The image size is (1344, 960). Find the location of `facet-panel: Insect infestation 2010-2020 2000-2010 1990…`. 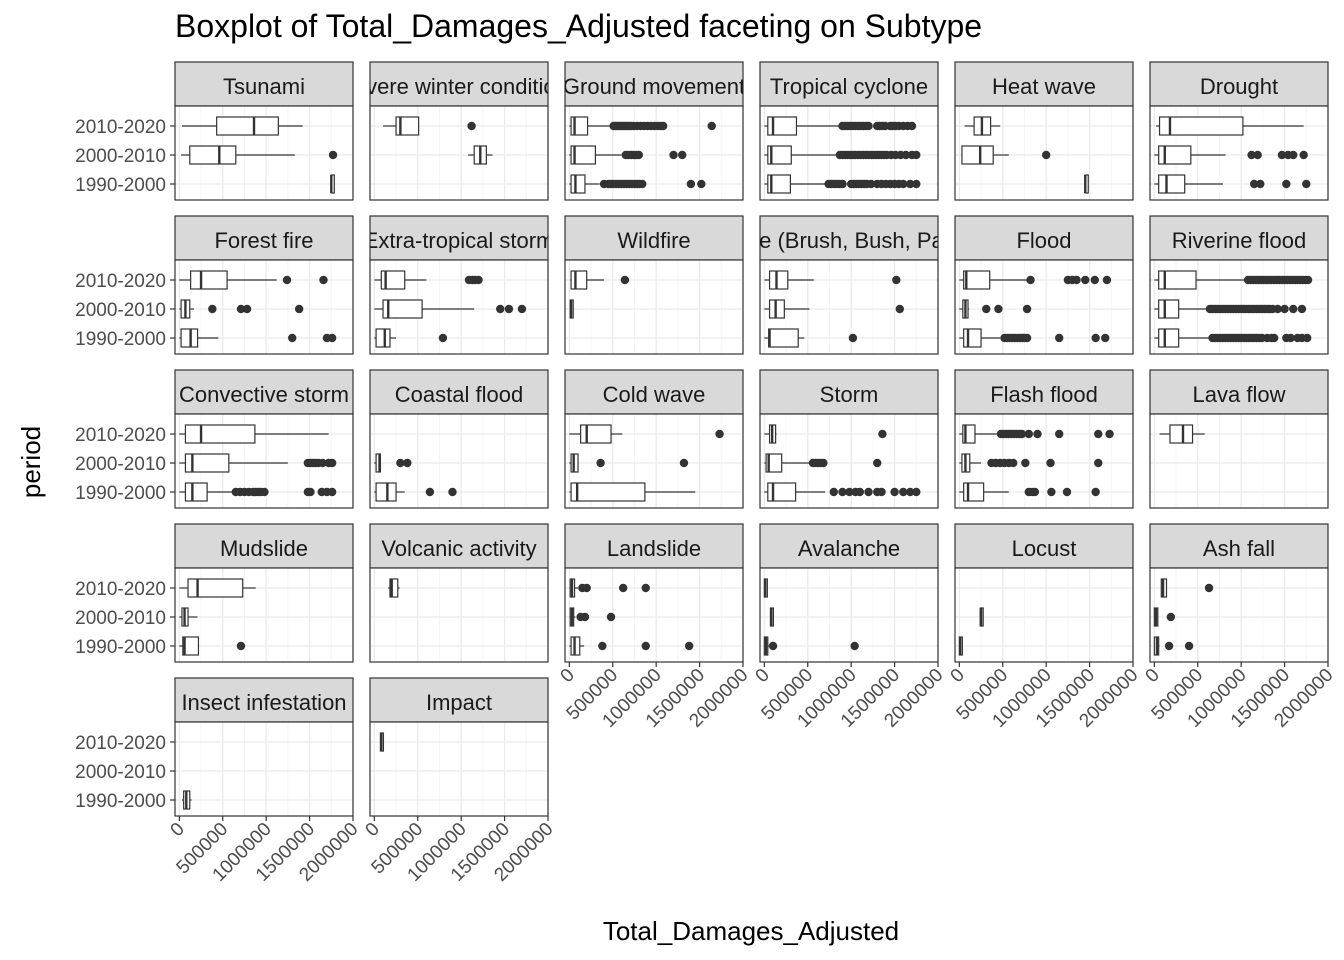

facet-panel: Insect infestation 2010-2020 2000-2010 1990… is located at coordinates (219, 781).